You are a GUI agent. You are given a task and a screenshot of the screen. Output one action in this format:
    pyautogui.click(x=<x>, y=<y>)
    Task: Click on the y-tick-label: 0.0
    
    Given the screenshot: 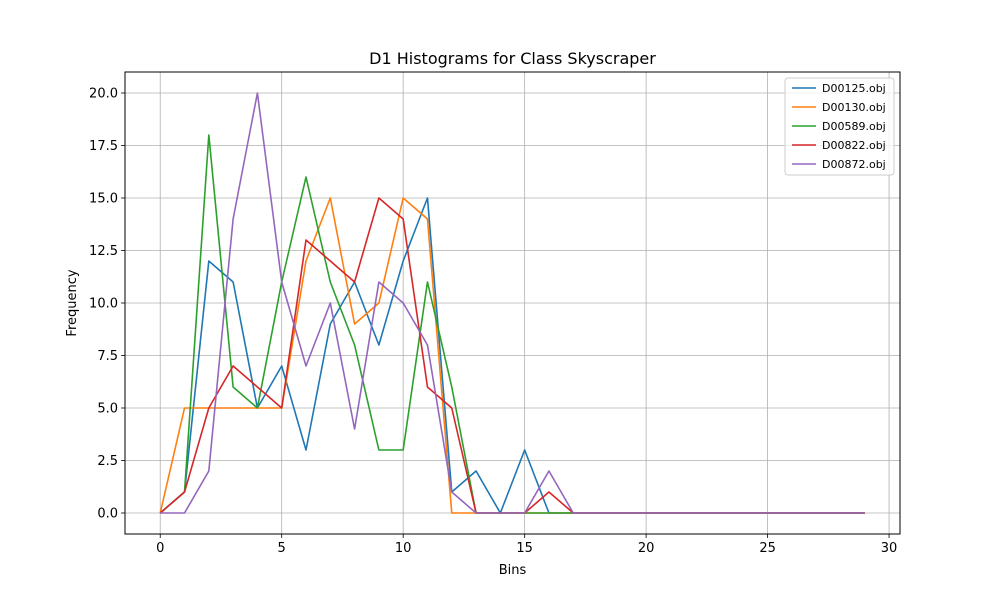 What is the action you would take?
    pyautogui.click(x=107, y=514)
    